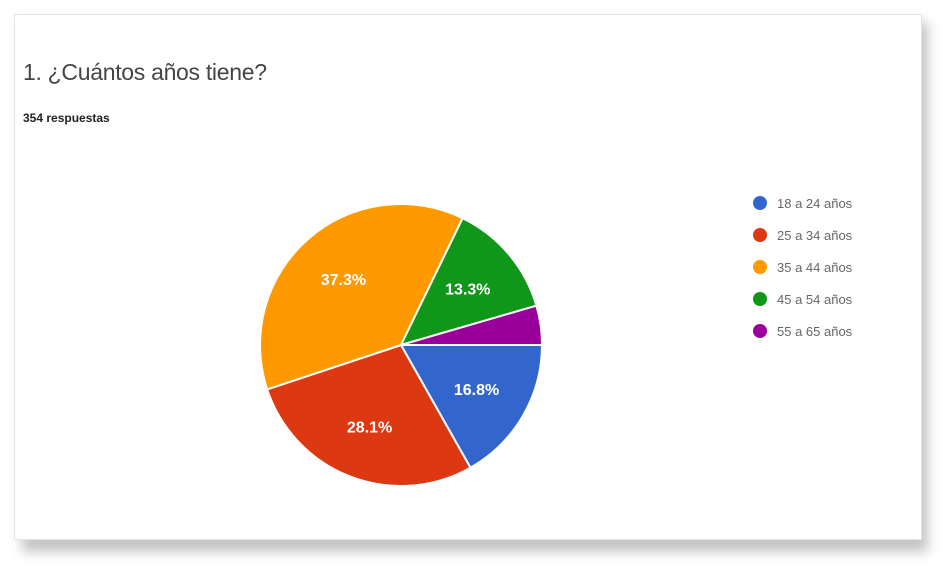  I want to click on legend-item: 35 a 44 años, so click(802, 267).